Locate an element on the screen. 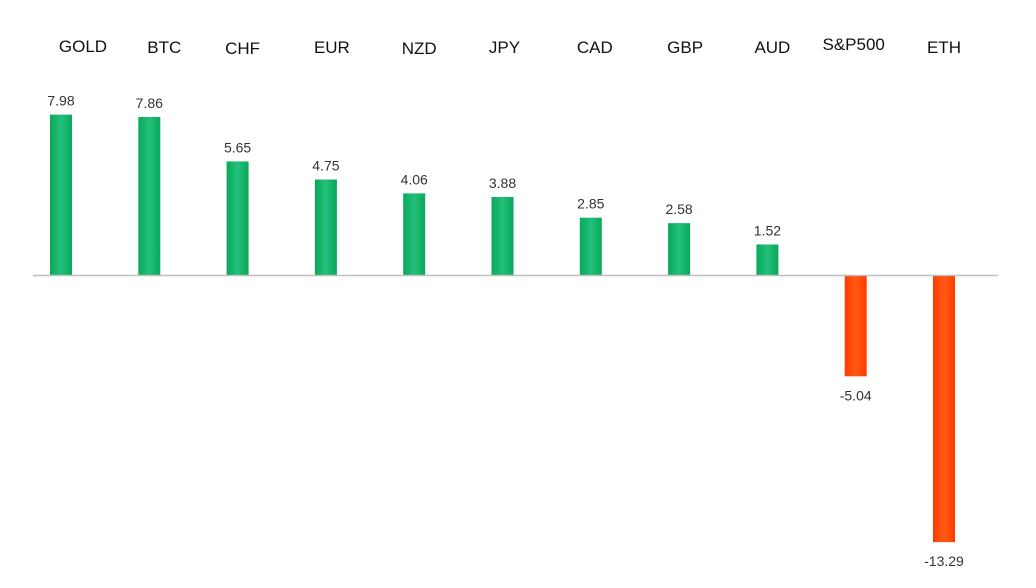  category-label-nzd: NZD is located at coordinates (419, 48).